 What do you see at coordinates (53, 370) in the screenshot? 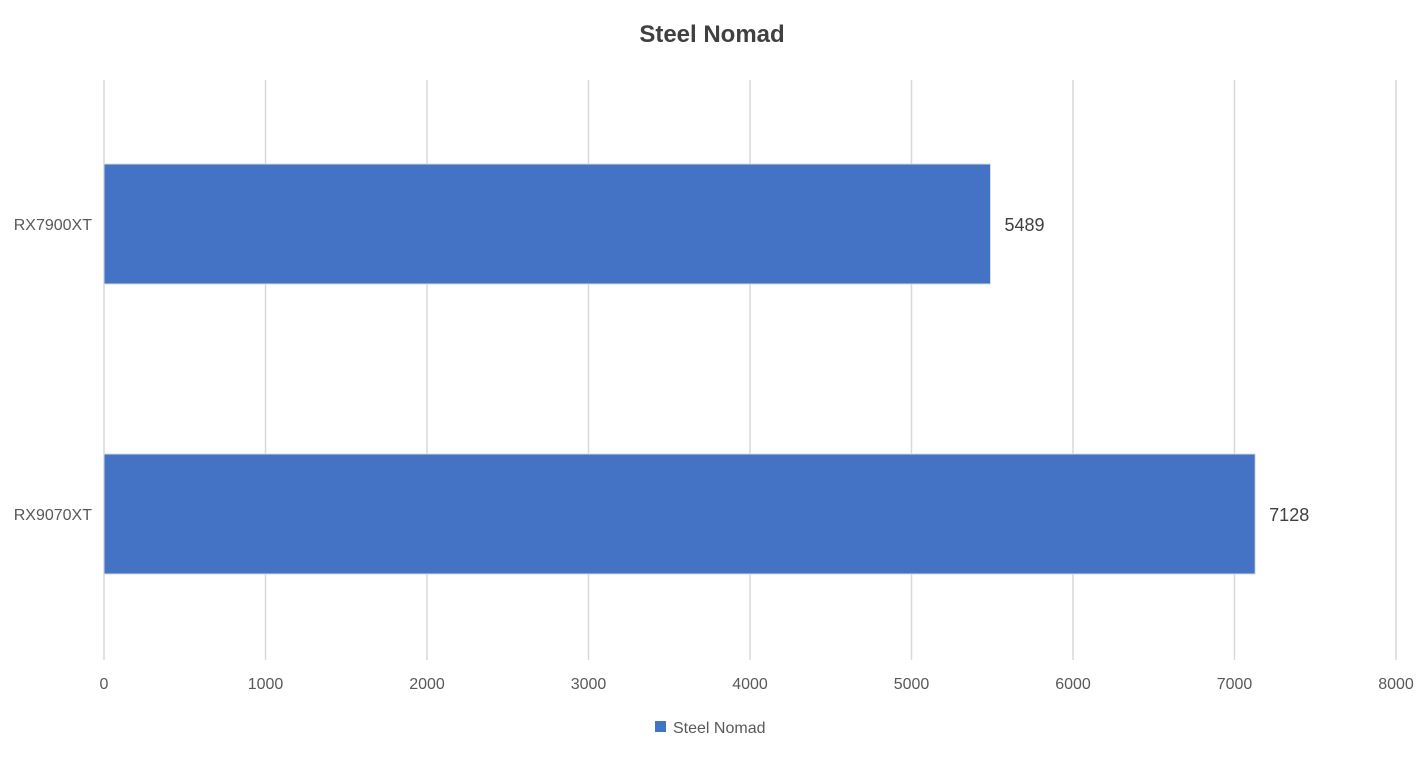
I see `y-axis-labels: RX7900XT RX9070XT` at bounding box center [53, 370].